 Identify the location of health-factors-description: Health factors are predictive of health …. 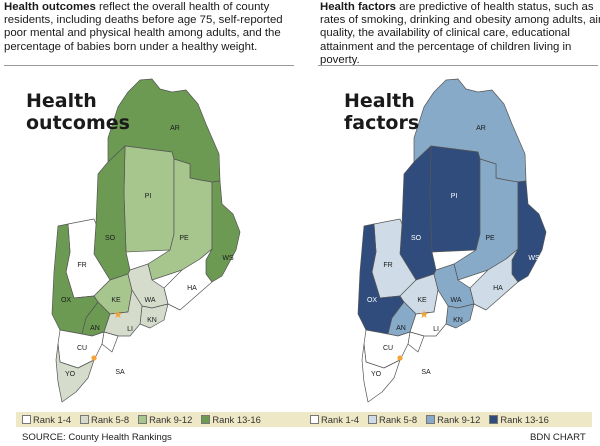
(460, 34).